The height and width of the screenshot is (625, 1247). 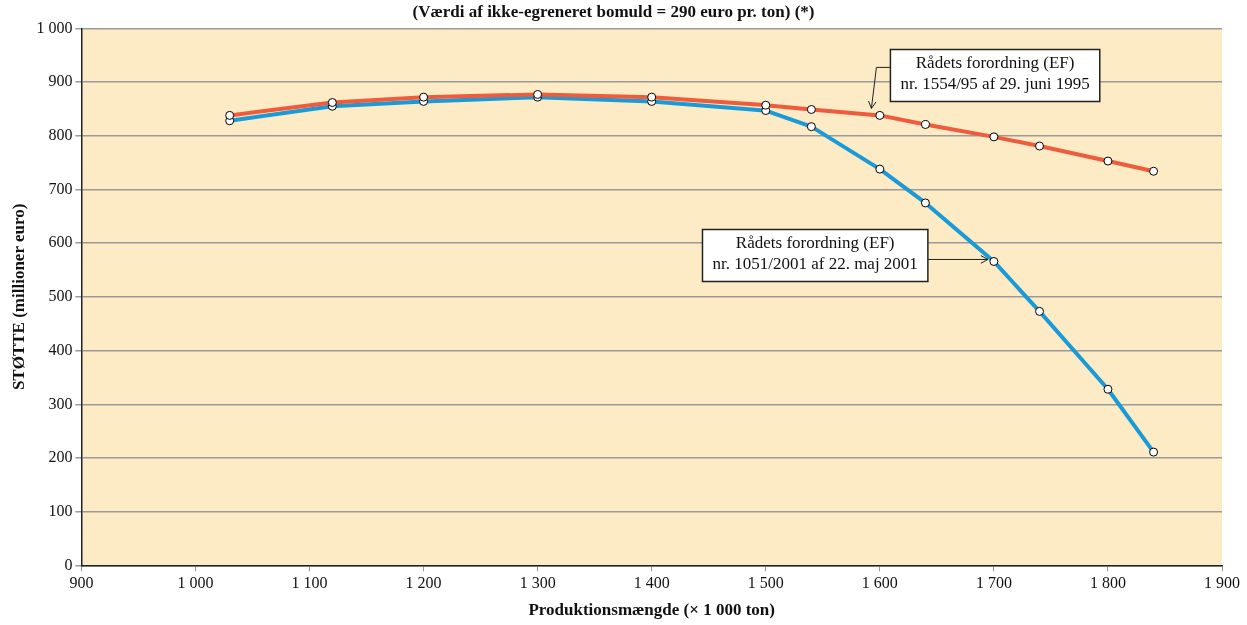 I want to click on y-tick-label: 200, so click(x=60, y=457).